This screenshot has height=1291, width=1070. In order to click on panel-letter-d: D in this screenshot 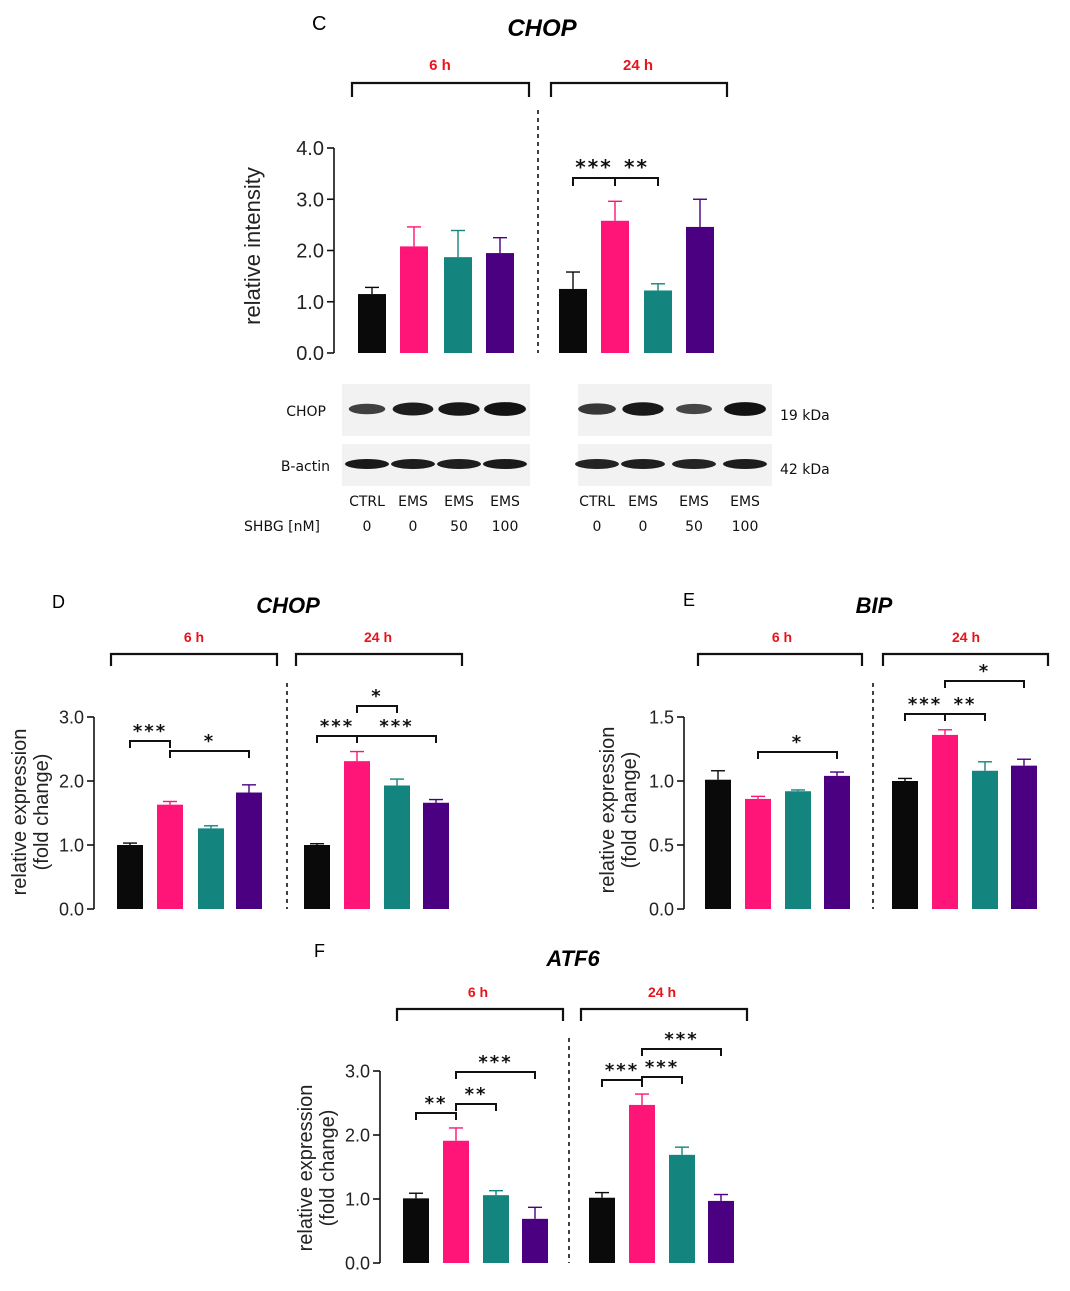, I will do `click(58, 602)`.